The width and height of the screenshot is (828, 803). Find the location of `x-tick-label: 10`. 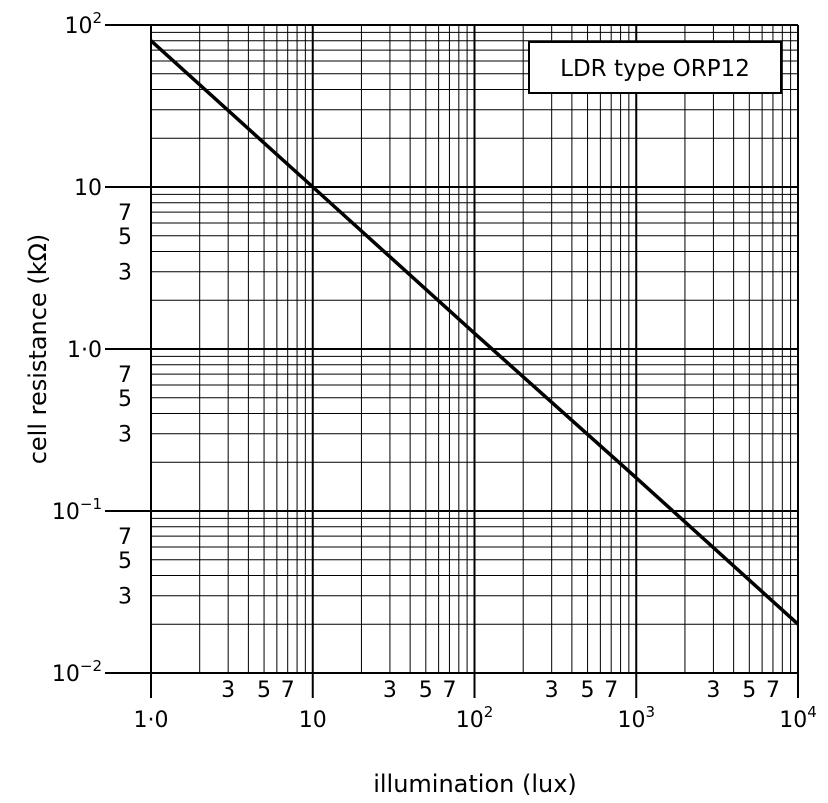

x-tick-label: 10 is located at coordinates (313, 720).